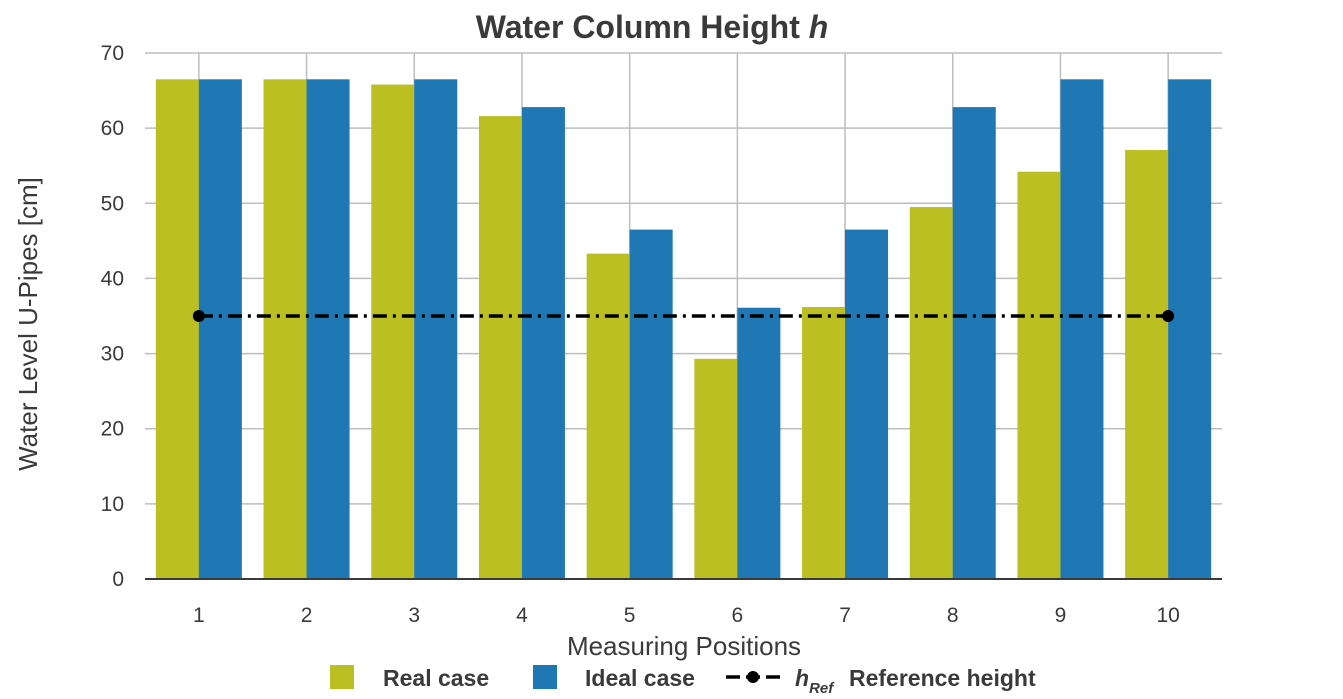 This screenshot has width=1343, height=699. Describe the element at coordinates (1167, 615) in the screenshot. I see `x-tick-label: 10` at that location.